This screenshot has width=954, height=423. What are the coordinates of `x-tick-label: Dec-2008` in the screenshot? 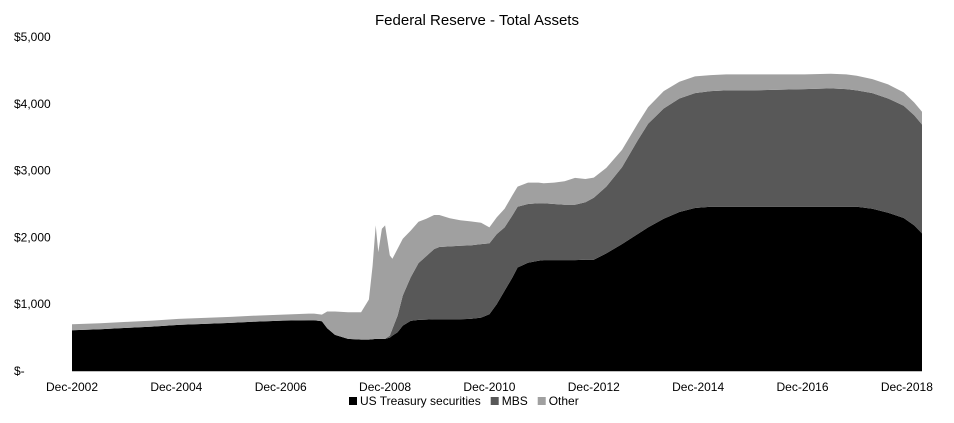 It's located at (385, 387).